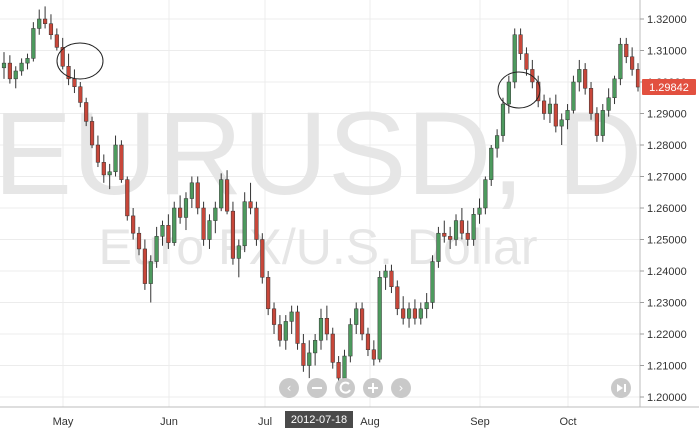 The image size is (699, 431). Describe the element at coordinates (373, 388) in the screenshot. I see `zoom-in-button` at that location.